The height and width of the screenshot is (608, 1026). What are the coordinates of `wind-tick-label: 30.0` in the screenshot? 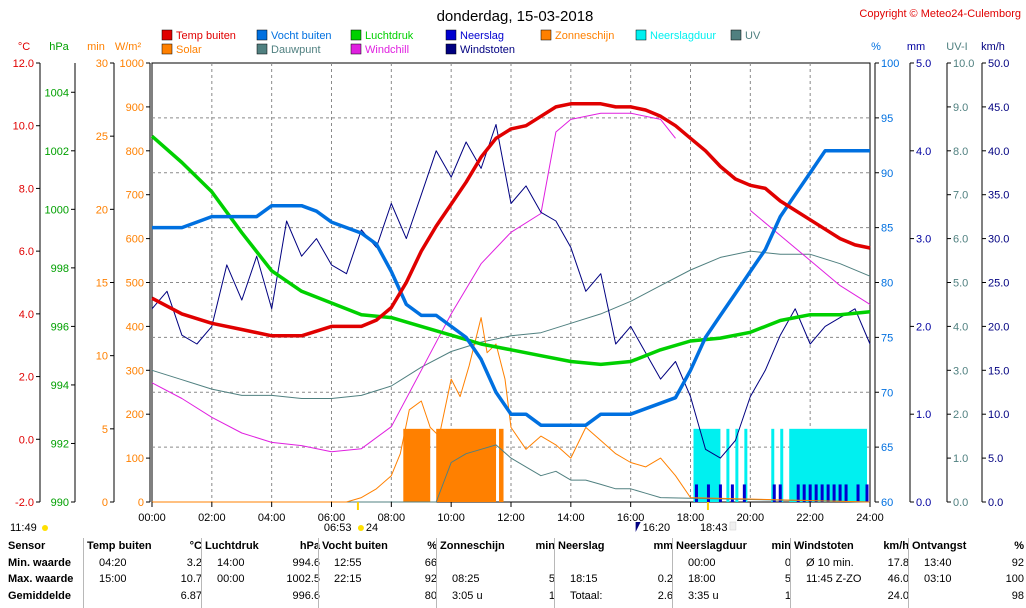 It's located at (998, 240).